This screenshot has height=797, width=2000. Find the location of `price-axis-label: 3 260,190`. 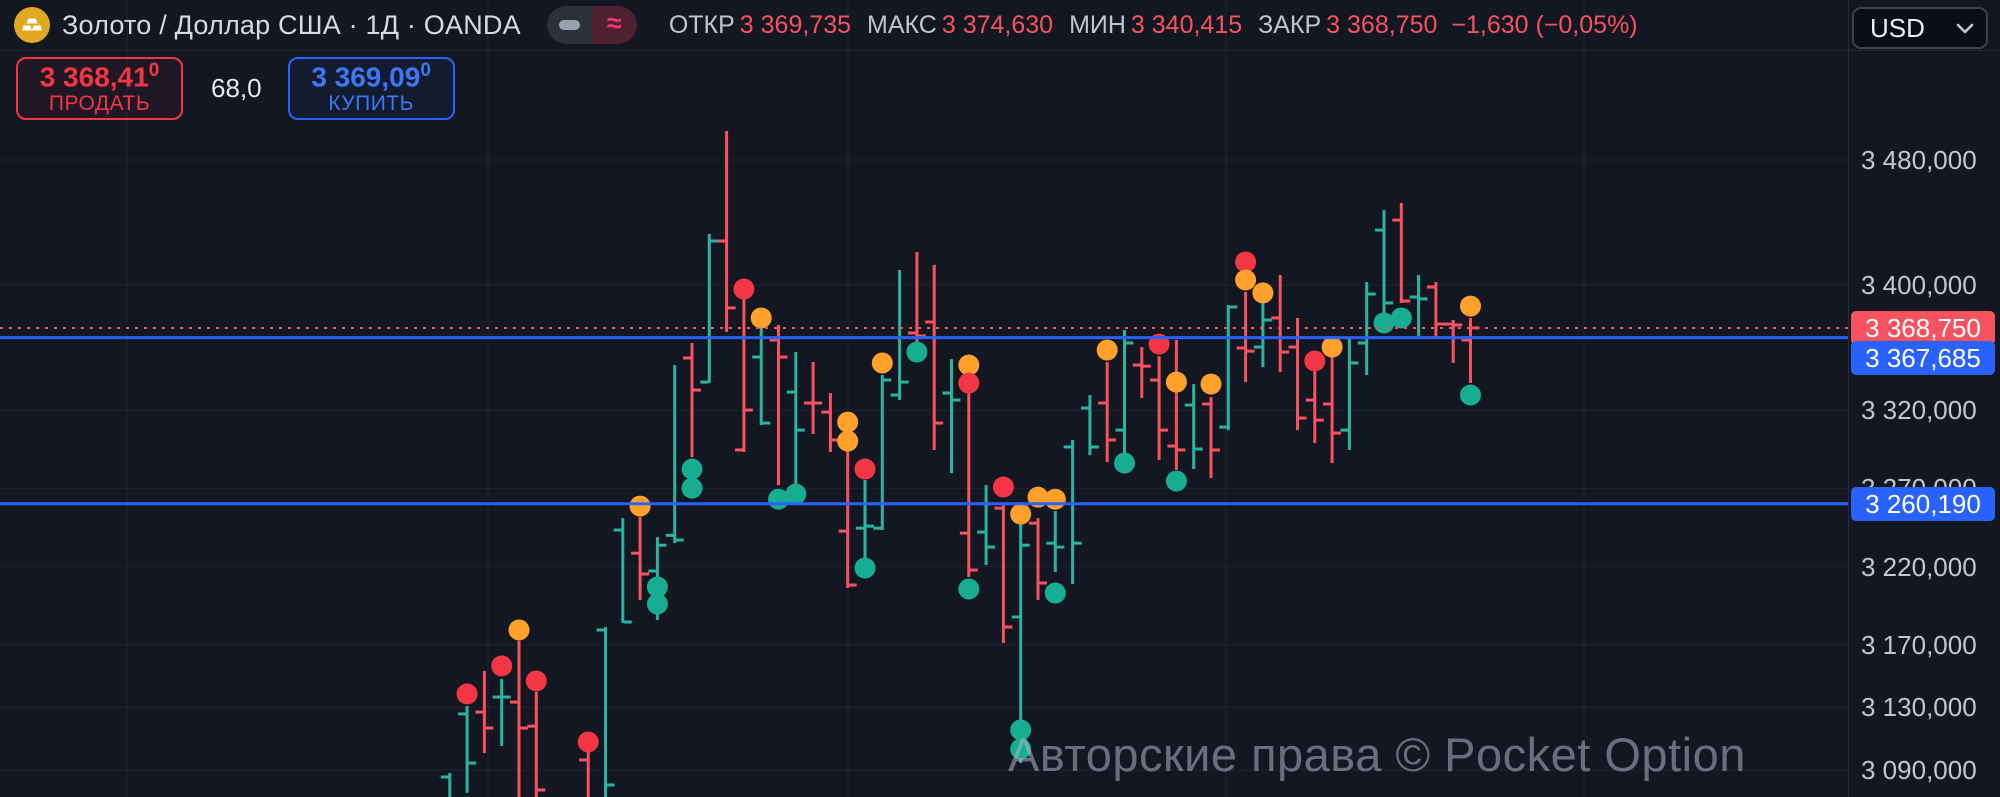

price-axis-label: 3 260,190 is located at coordinates (1923, 503).